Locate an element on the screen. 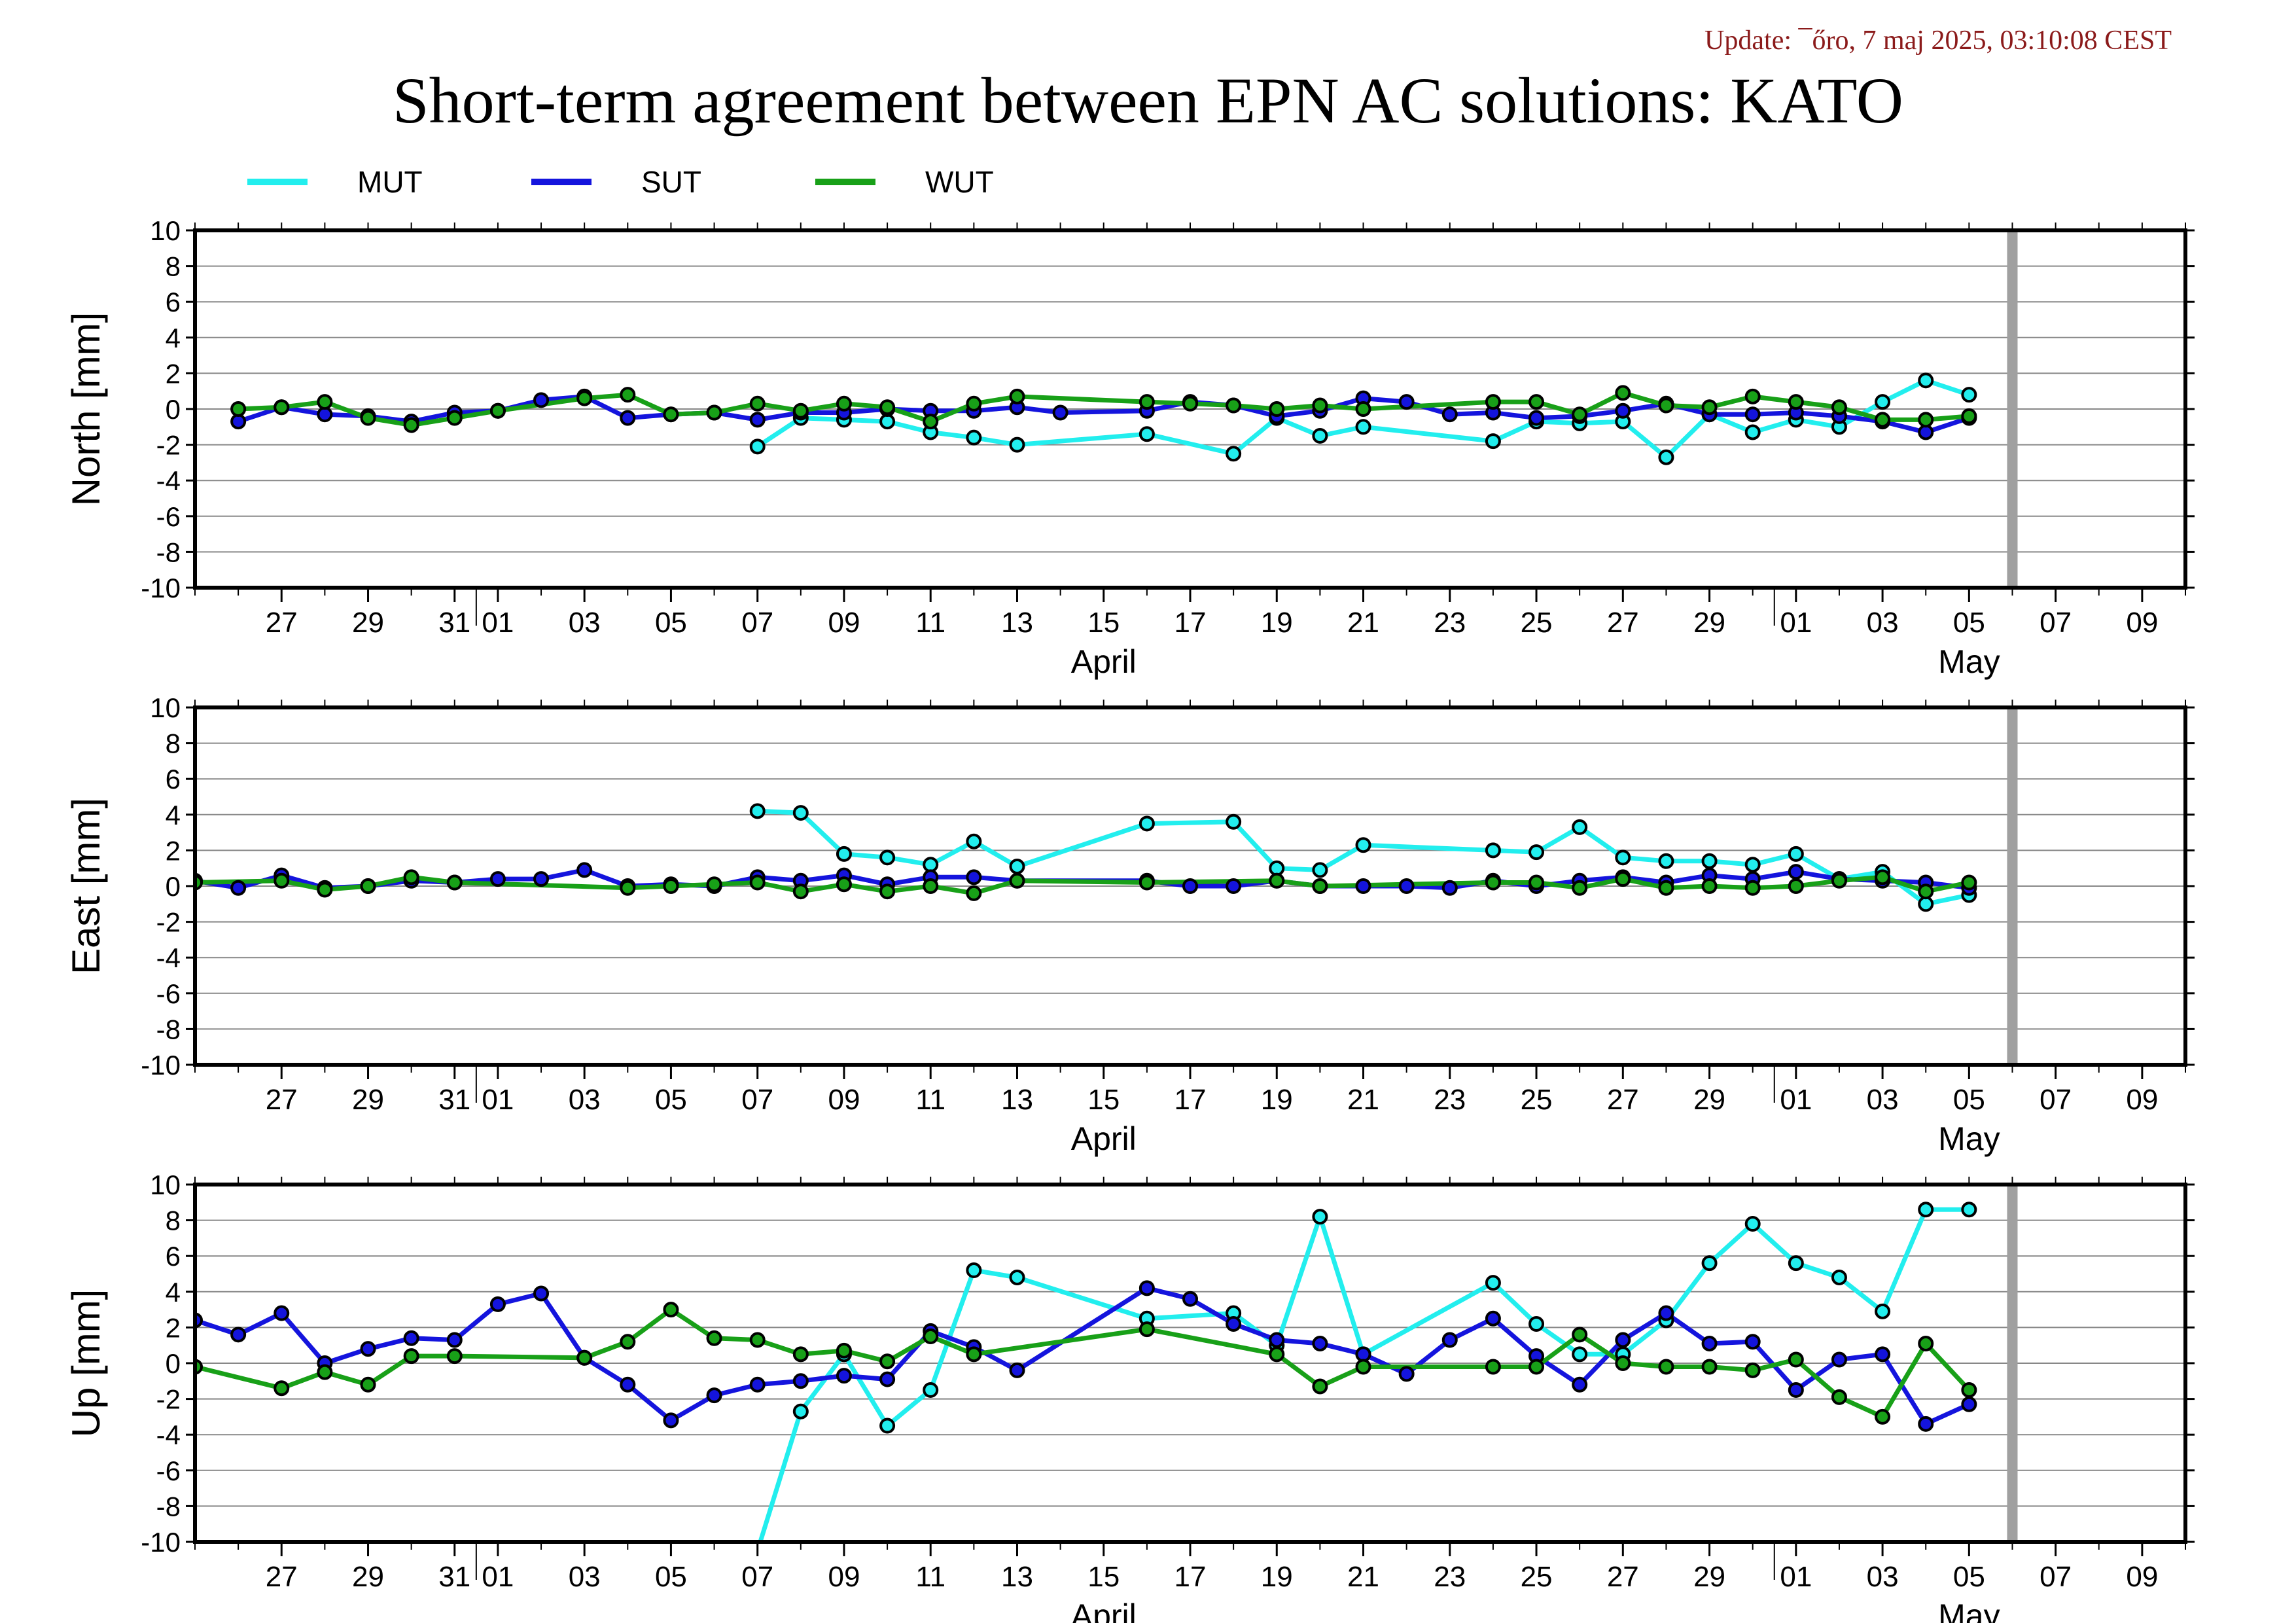  series-line-sut is located at coordinates (1082, 1356).